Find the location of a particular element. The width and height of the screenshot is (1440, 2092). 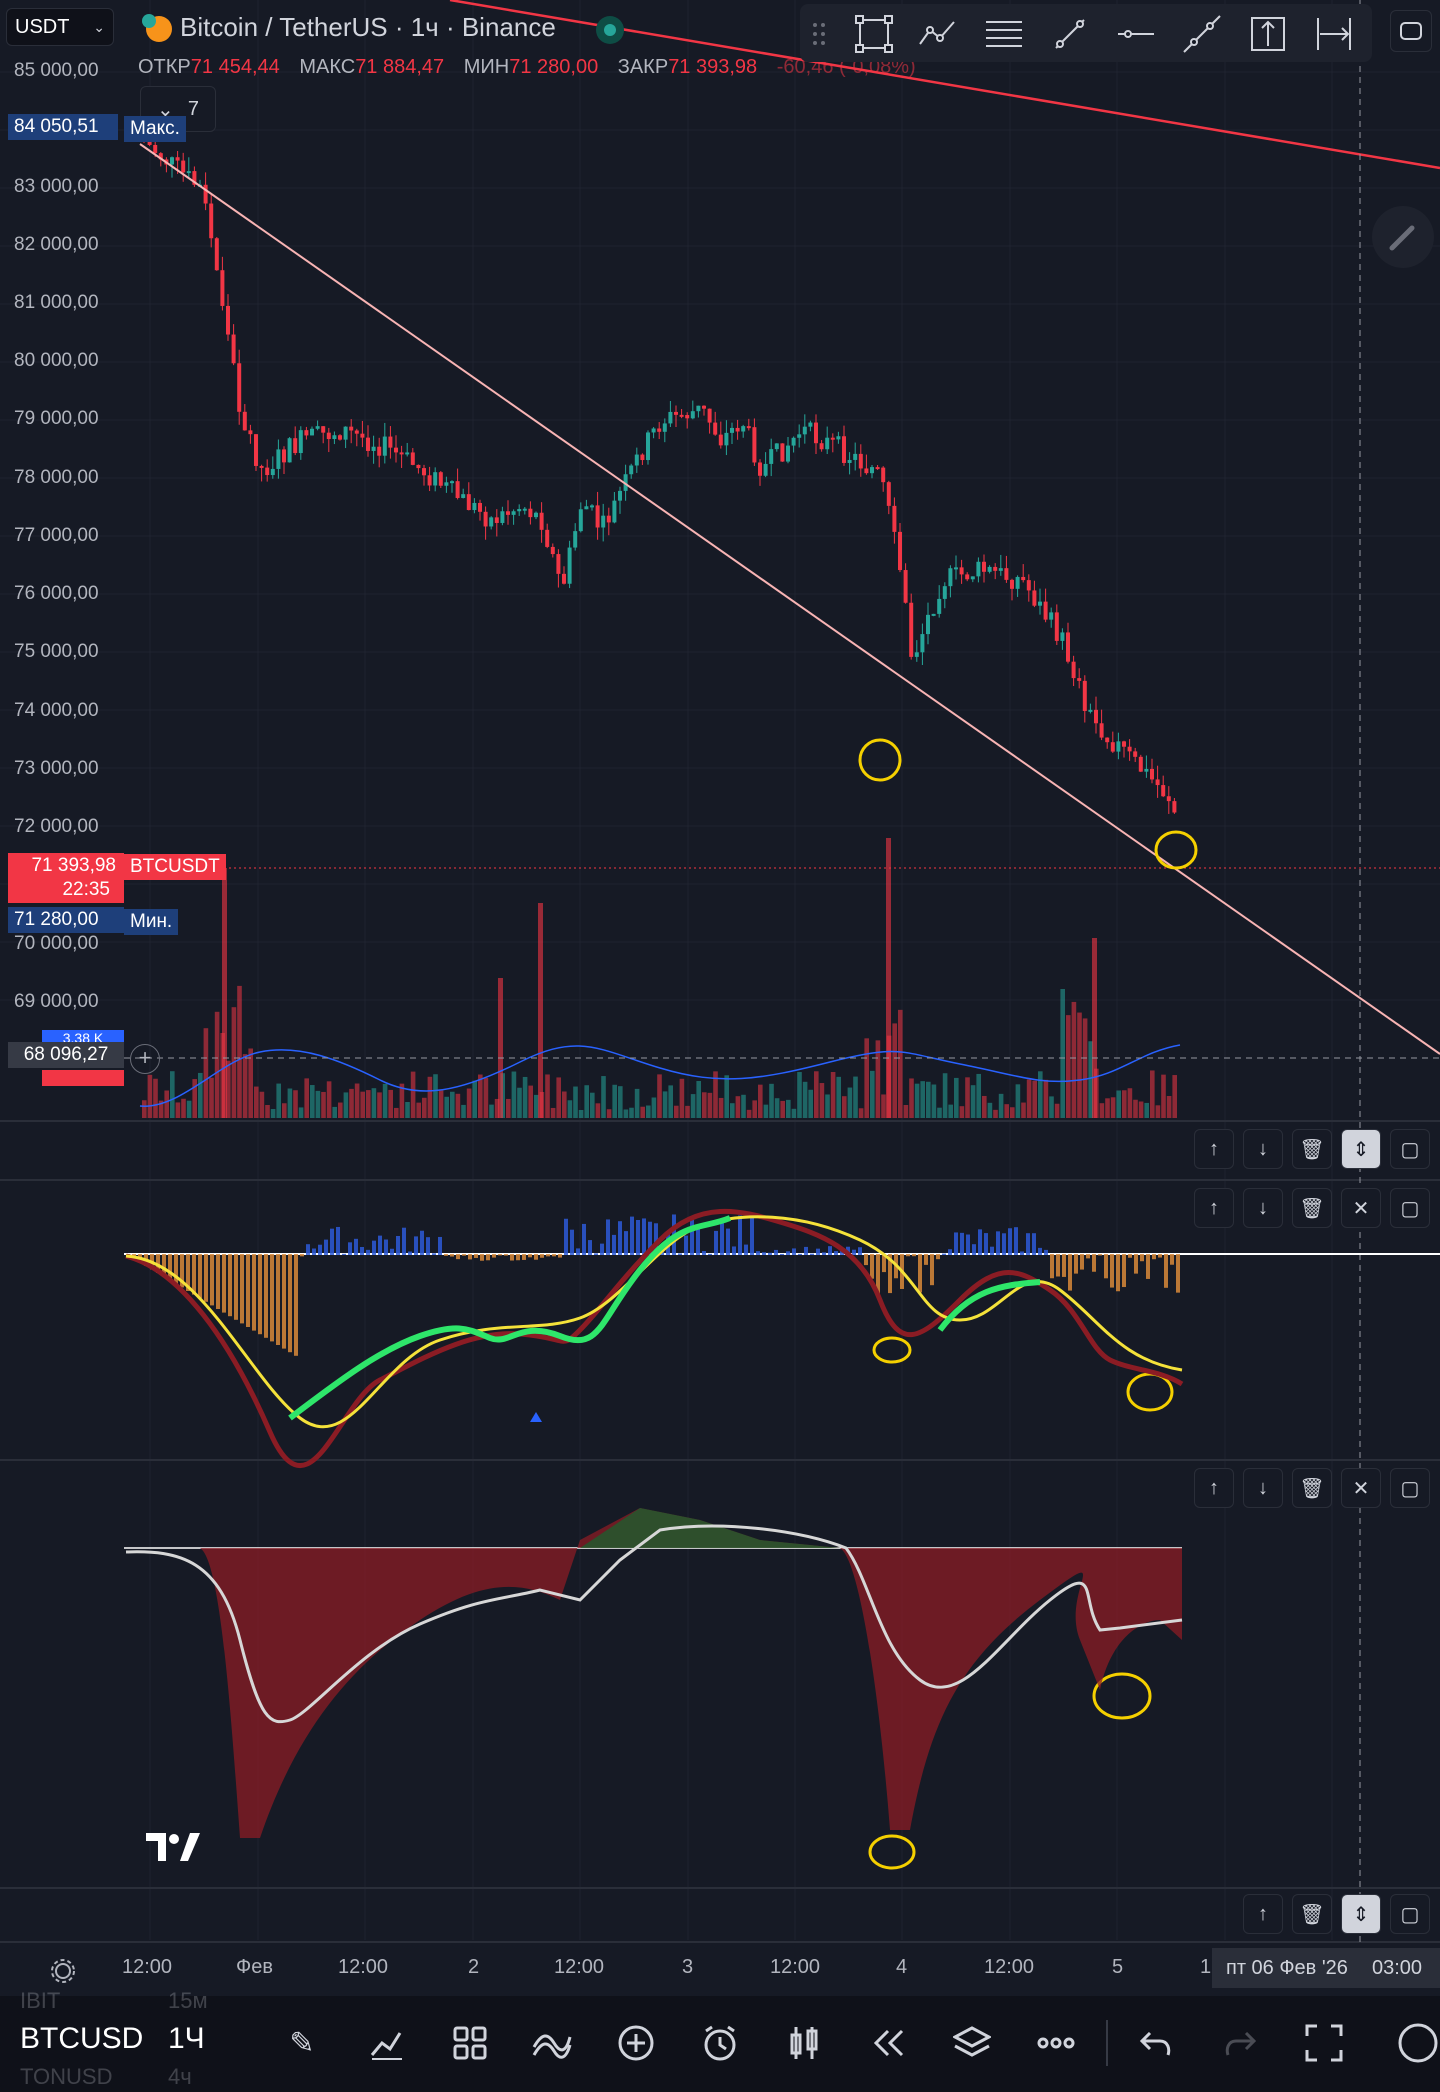

bottom-timeframe: 1Ч is located at coordinates (186, 2038).